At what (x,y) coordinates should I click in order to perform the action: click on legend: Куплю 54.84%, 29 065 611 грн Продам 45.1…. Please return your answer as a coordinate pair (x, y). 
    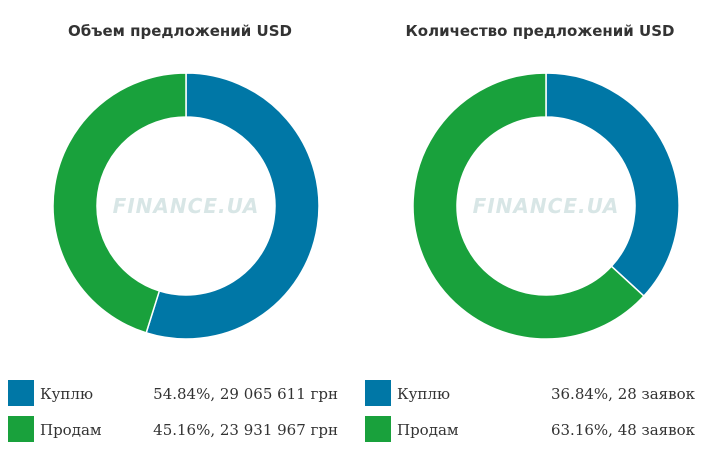
    Looking at the image, I should click on (178, 416).